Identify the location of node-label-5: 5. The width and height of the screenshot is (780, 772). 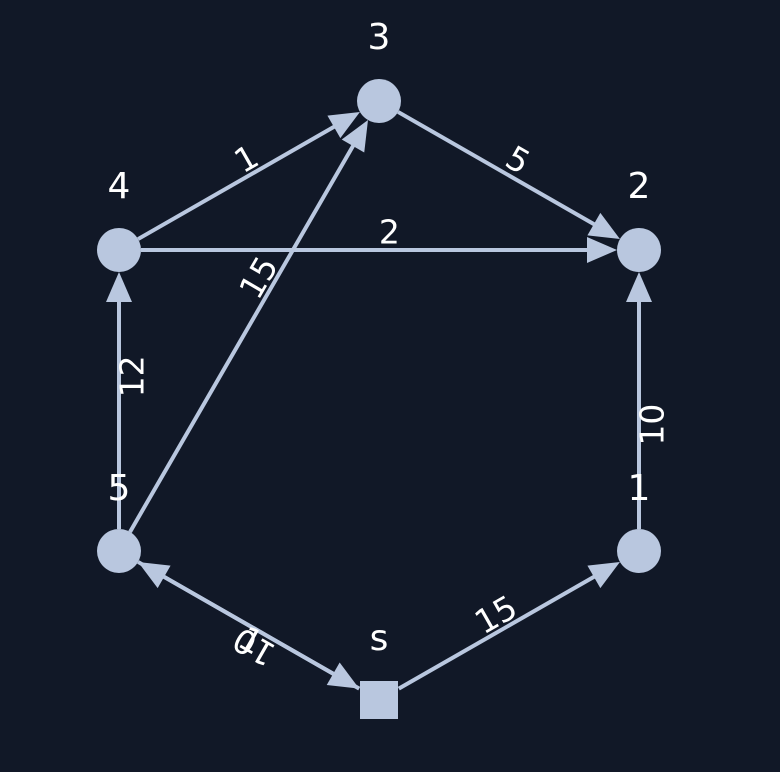
(119, 488).